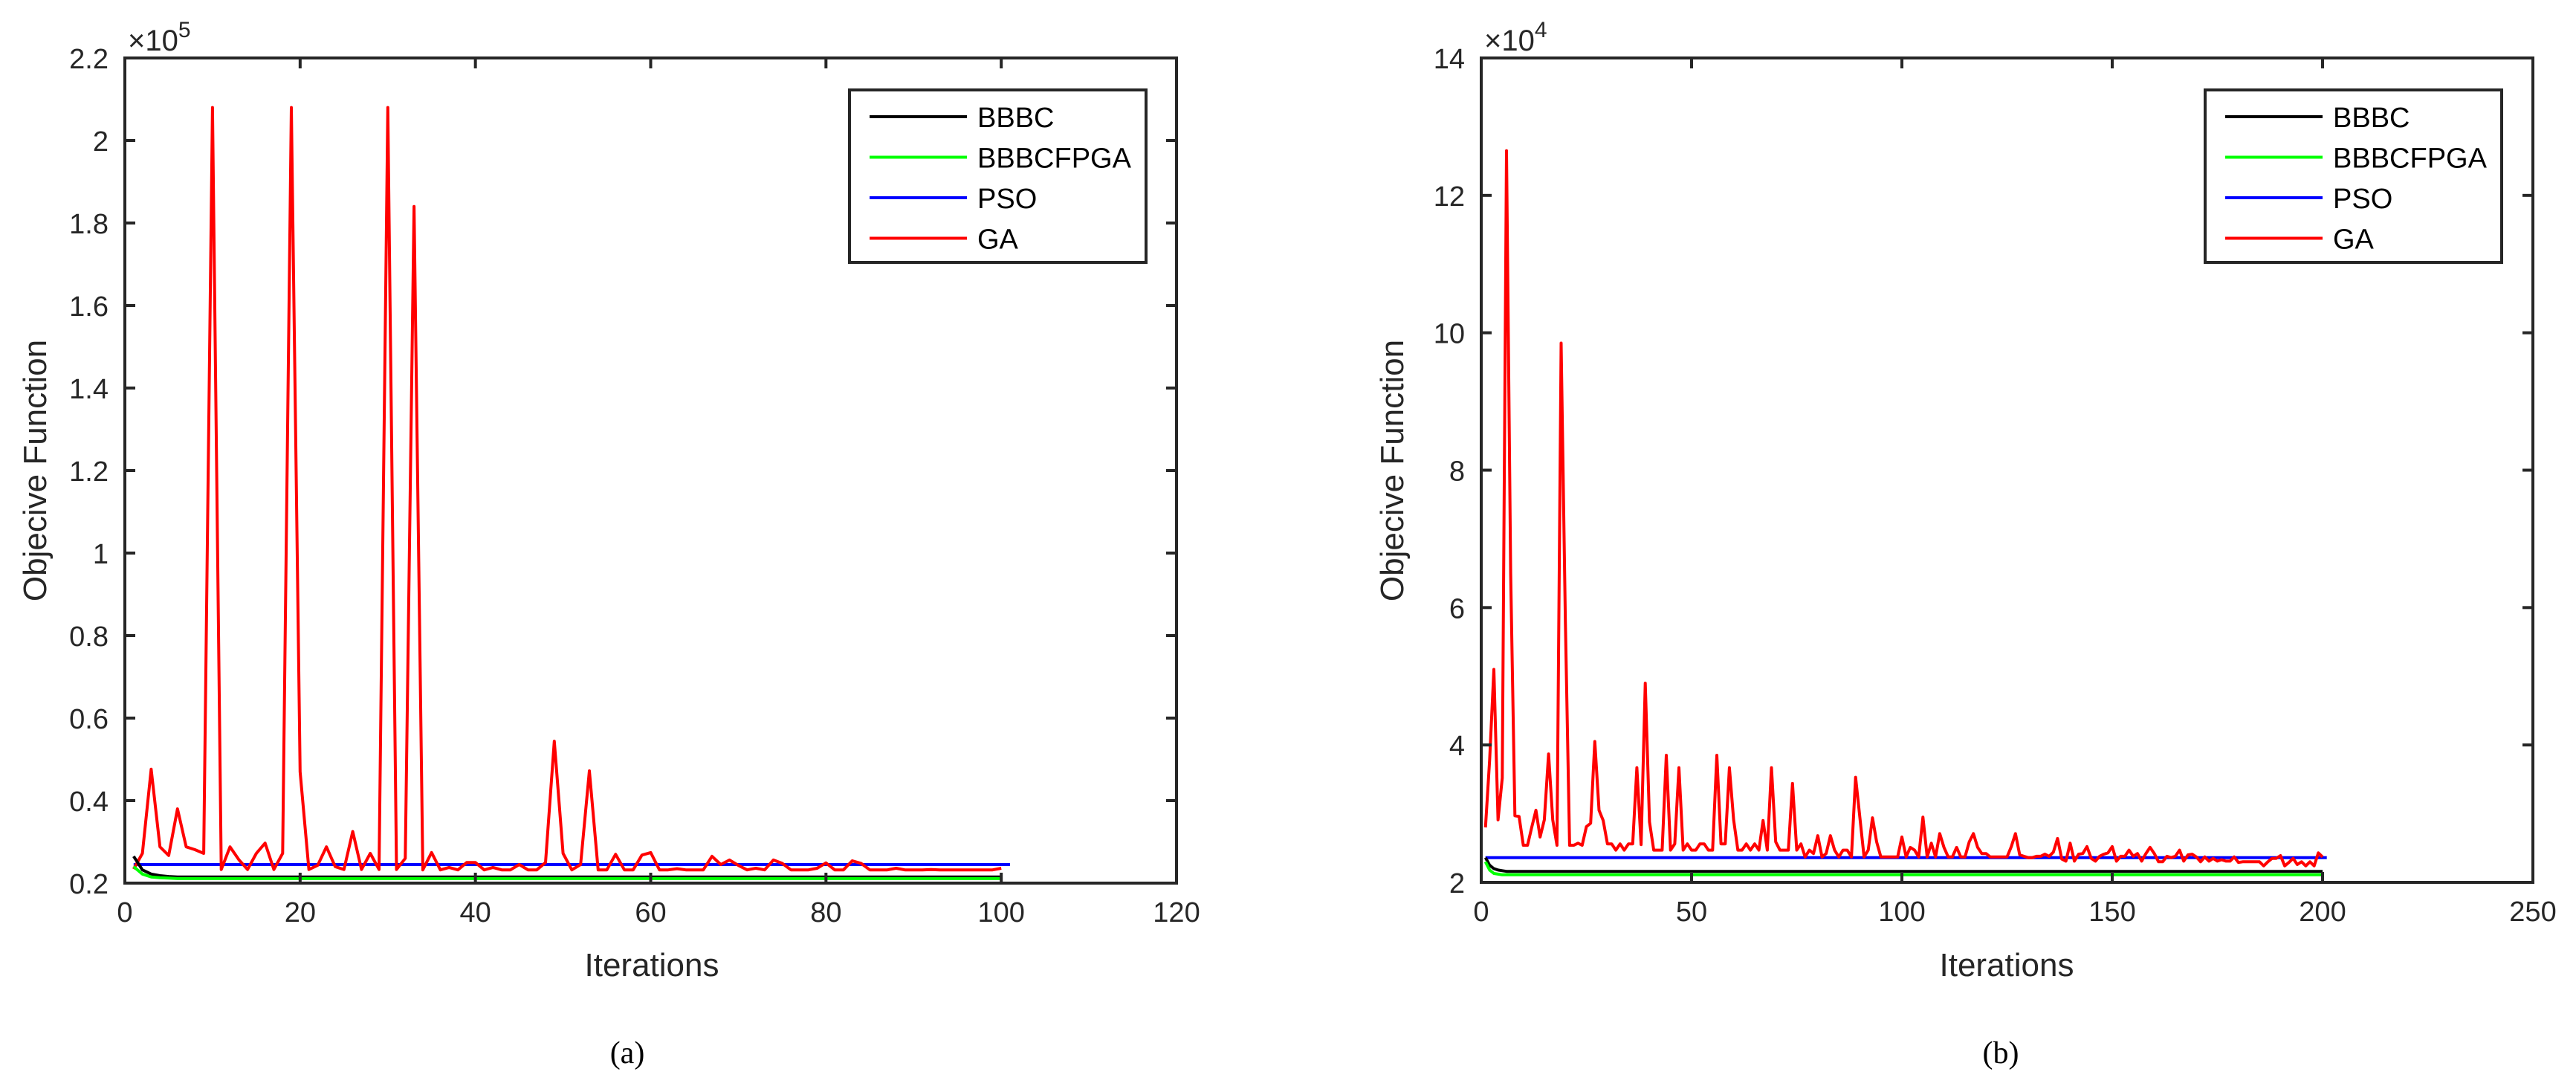  I want to click on x-tick-label: 120, so click(1176, 913).